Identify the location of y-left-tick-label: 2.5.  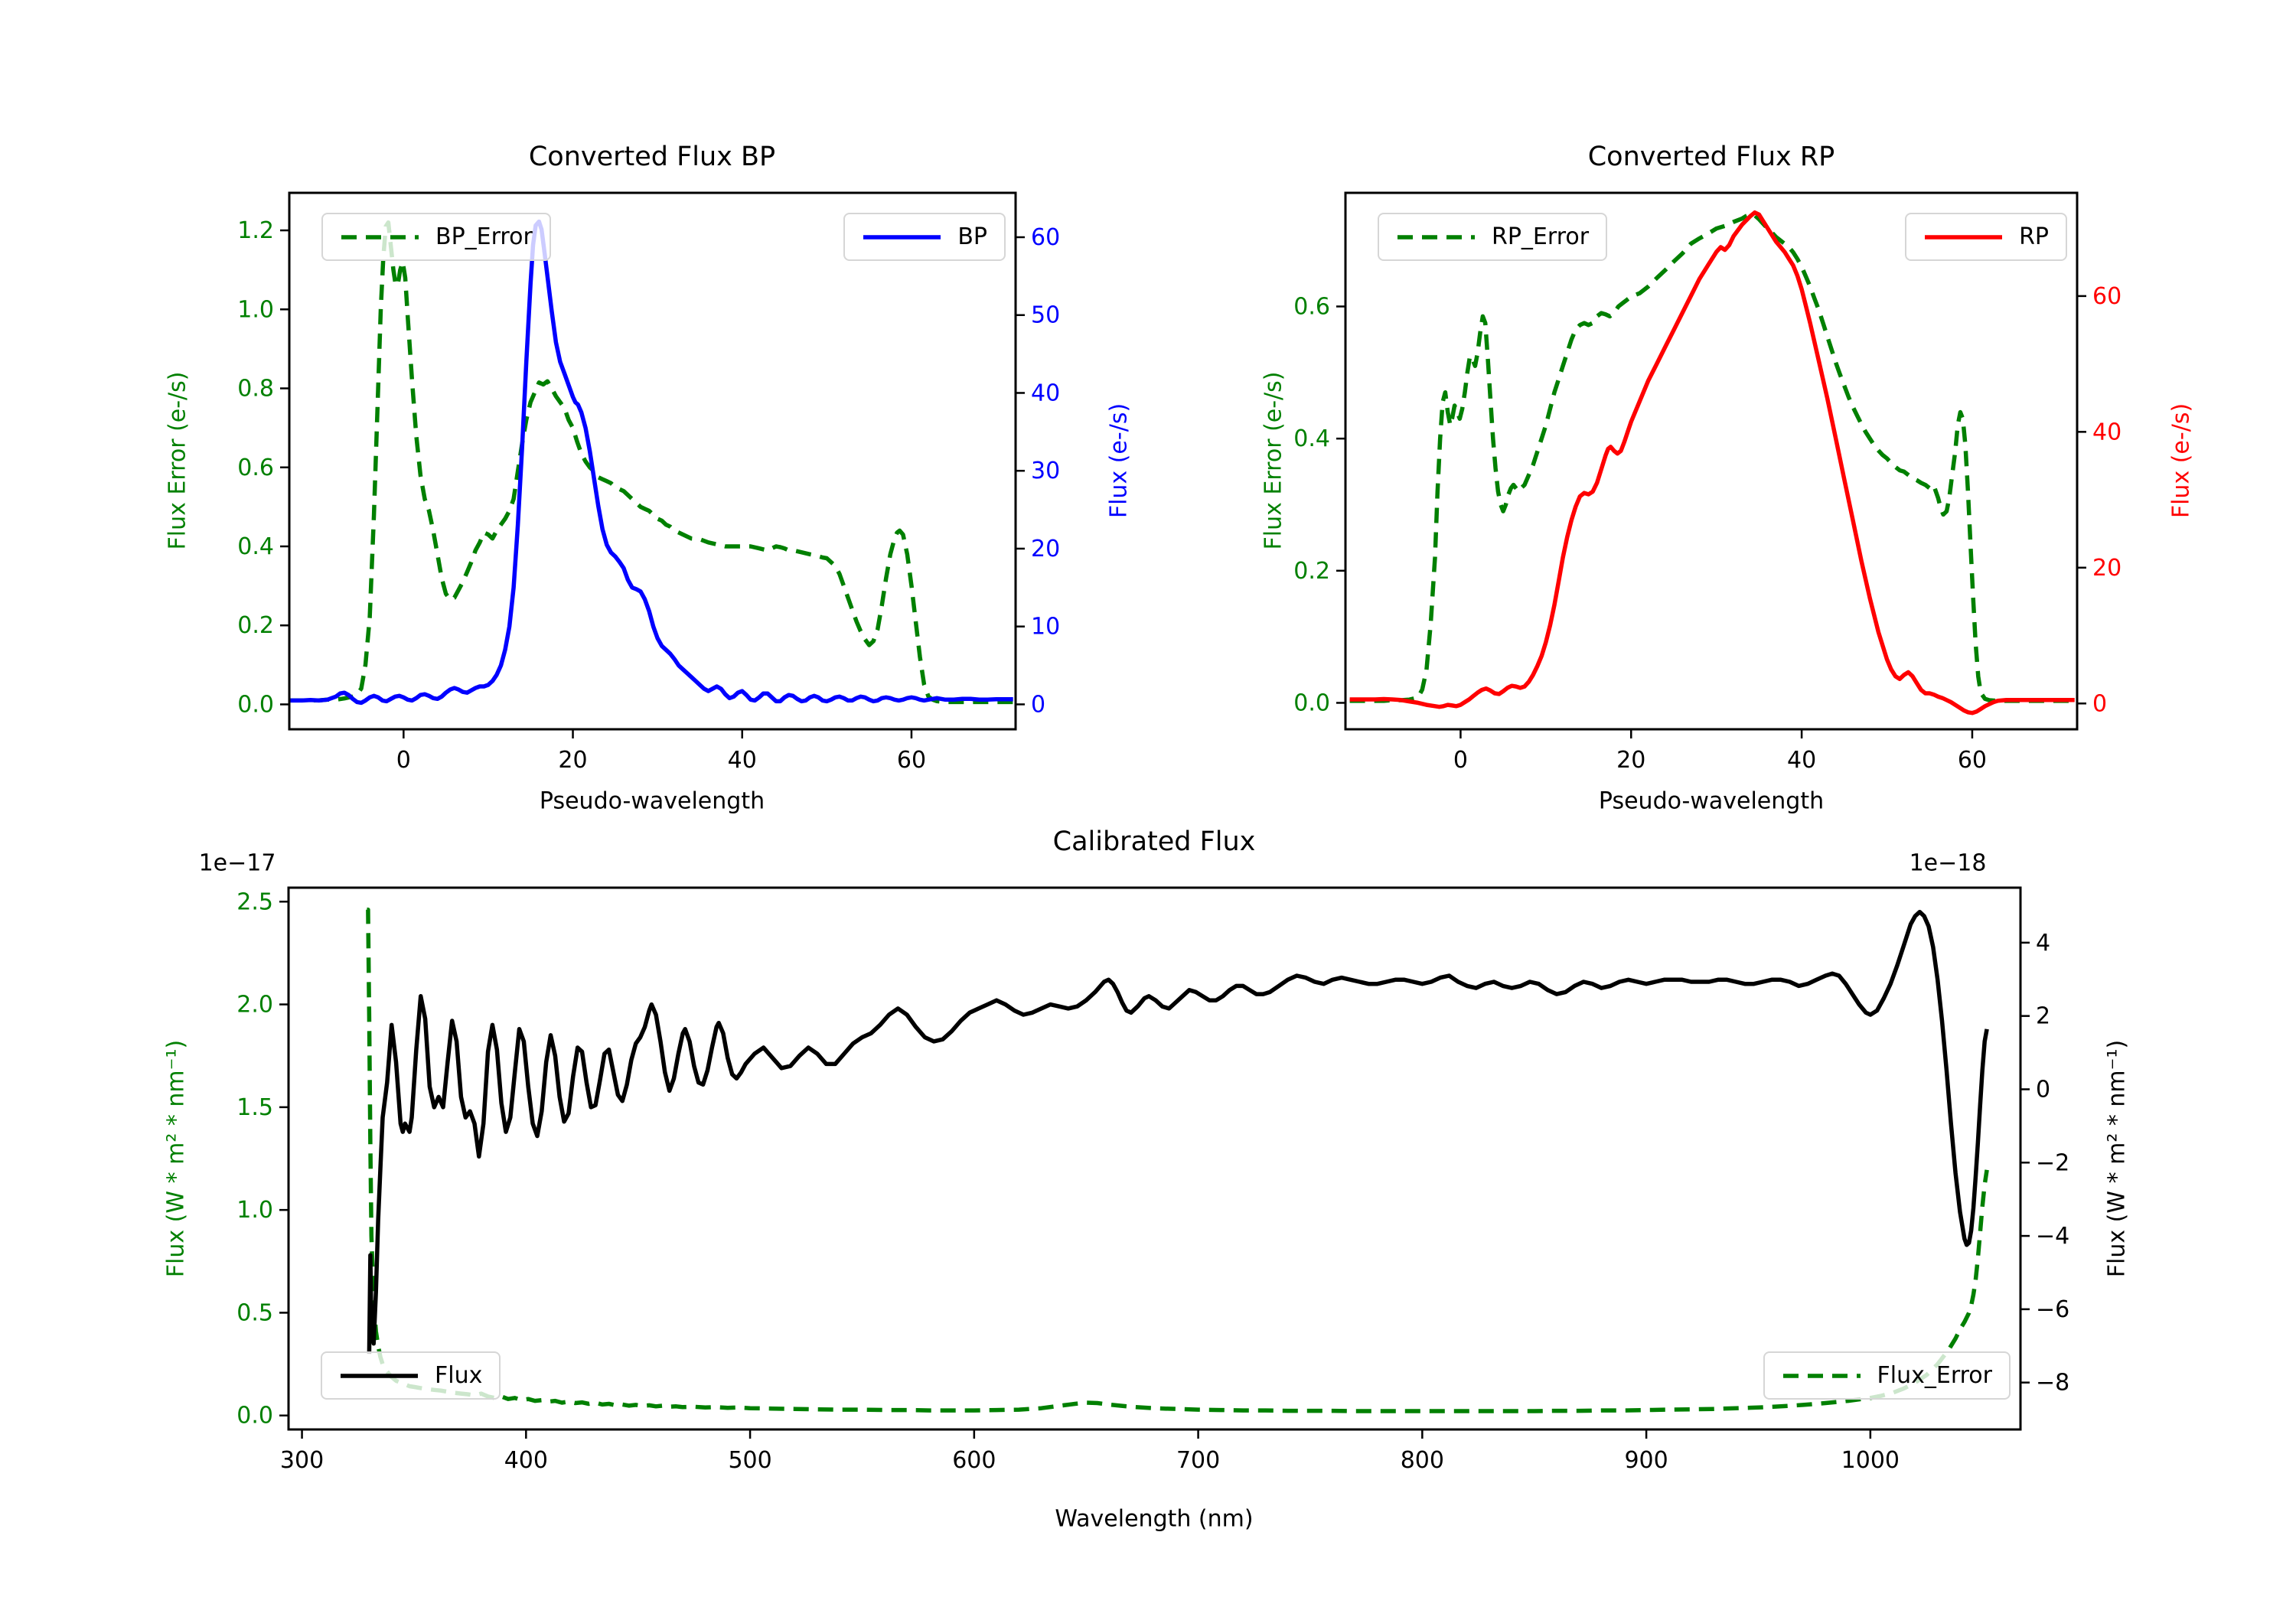
(254, 902).